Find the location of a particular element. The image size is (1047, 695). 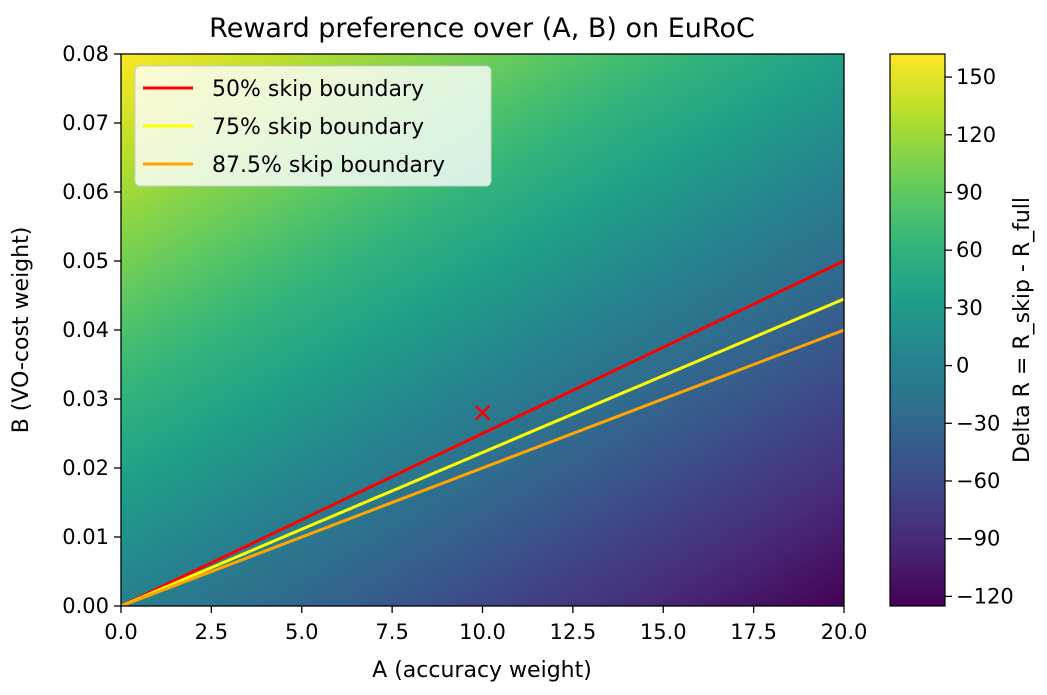

colorbar-tick-label: 120 is located at coordinates (976, 135).